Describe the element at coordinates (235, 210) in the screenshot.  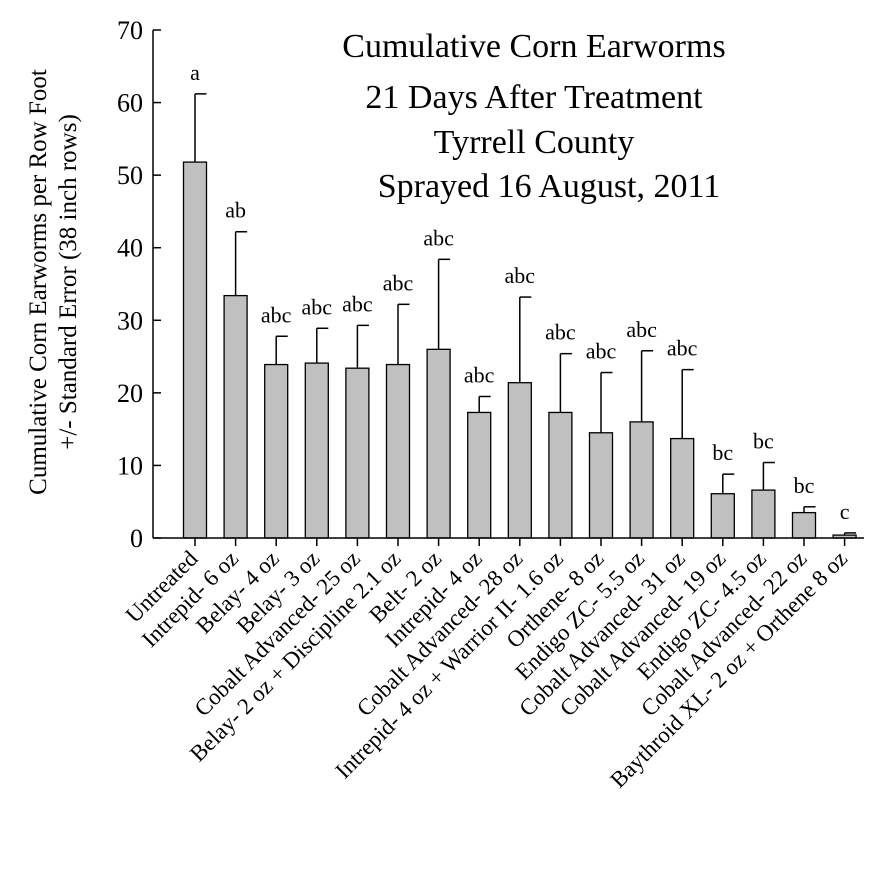
I see `significance-letter: ab` at that location.